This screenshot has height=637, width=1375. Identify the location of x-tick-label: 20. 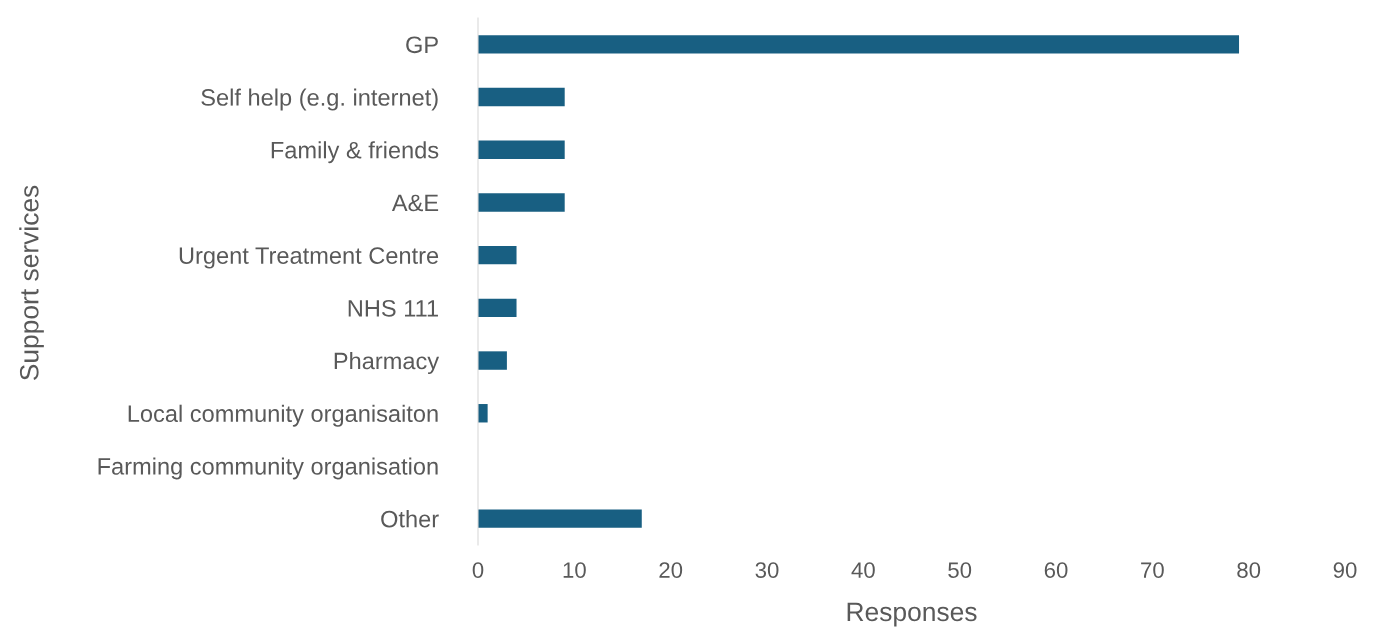
(671, 570).